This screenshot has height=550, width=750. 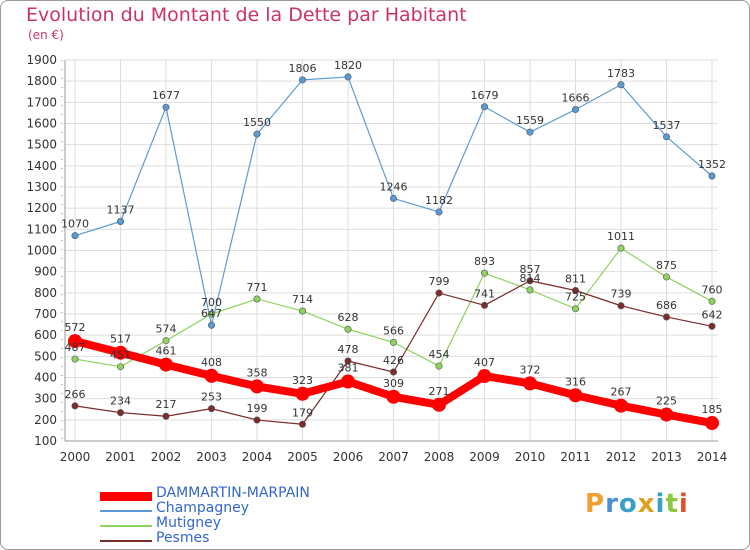 I want to click on legend-label: DAMMARTIN-MARPAIN, so click(x=233, y=493).